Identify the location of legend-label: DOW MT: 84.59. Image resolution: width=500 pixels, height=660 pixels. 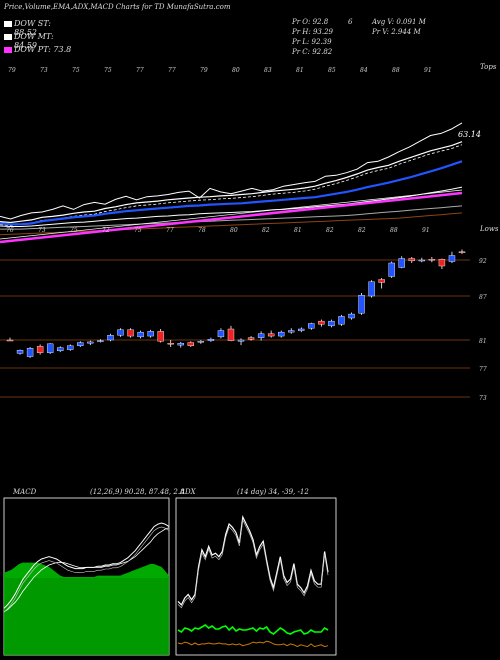
(34, 41).